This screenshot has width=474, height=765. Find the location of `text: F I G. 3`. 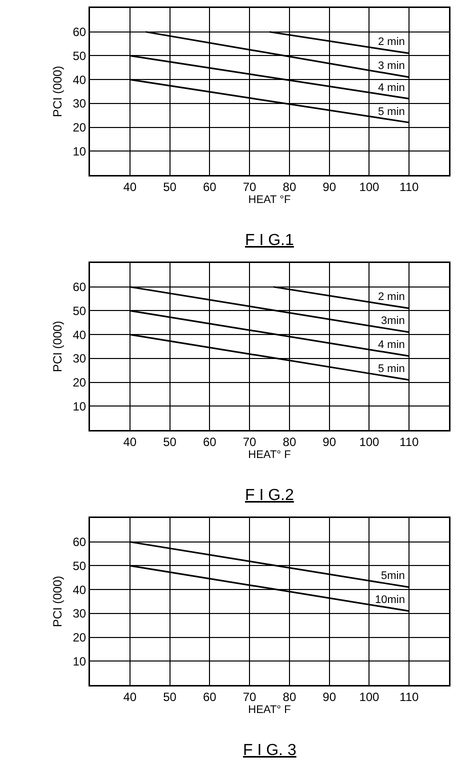

text: F I G. 3 is located at coordinates (269, 750).